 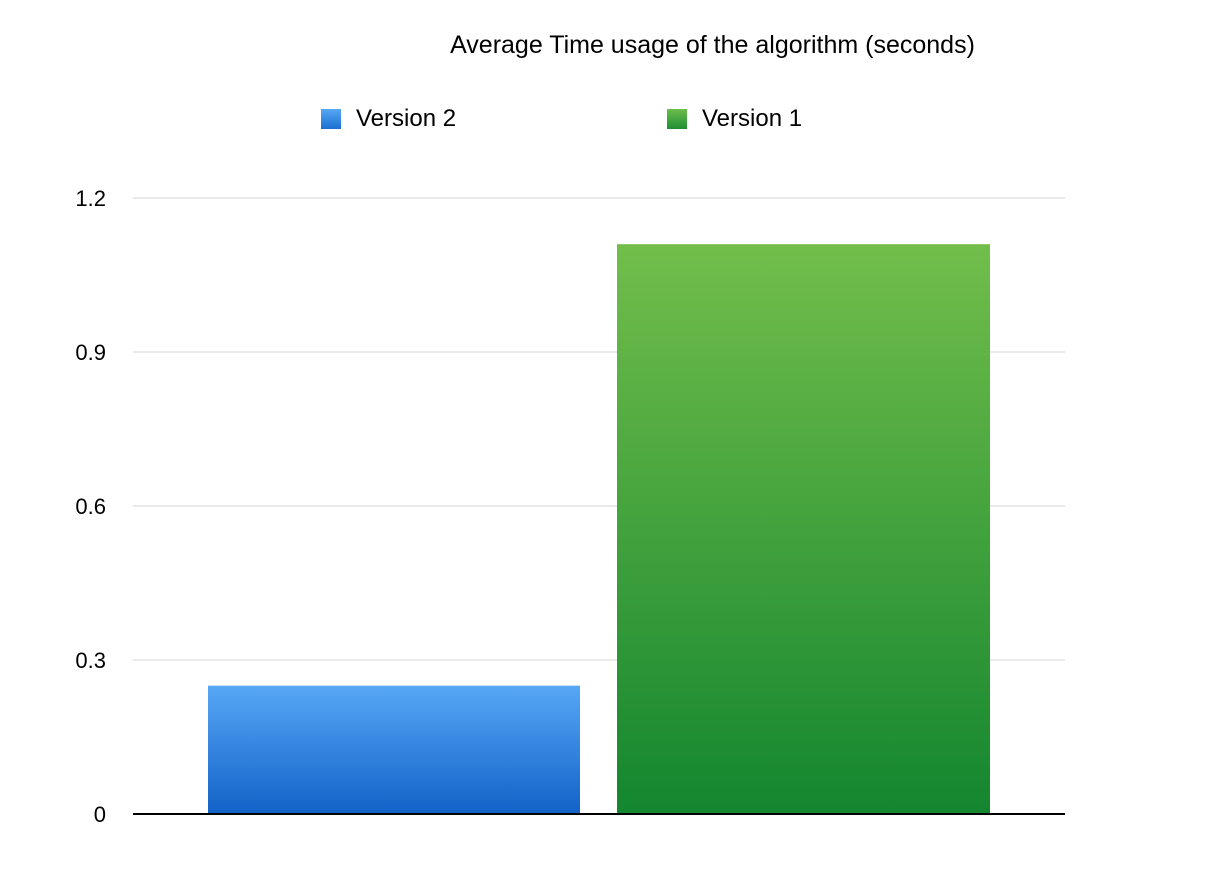 What do you see at coordinates (752, 118) in the screenshot?
I see `legend-label-version-1: Version 1` at bounding box center [752, 118].